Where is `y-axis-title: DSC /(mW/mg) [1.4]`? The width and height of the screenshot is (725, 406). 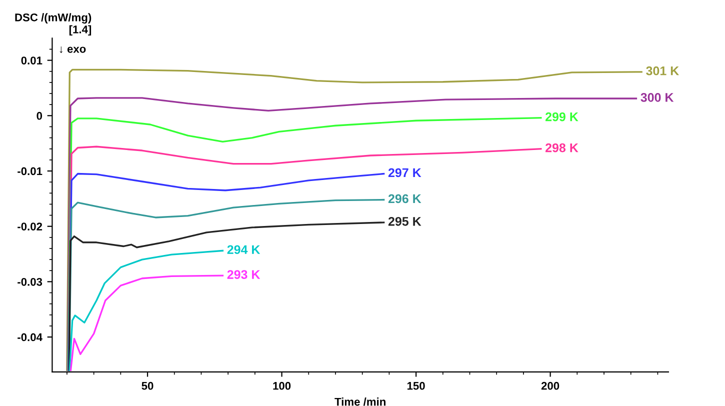 y-axis-title: DSC /(mW/mg) [1.4] is located at coordinates (53, 24).